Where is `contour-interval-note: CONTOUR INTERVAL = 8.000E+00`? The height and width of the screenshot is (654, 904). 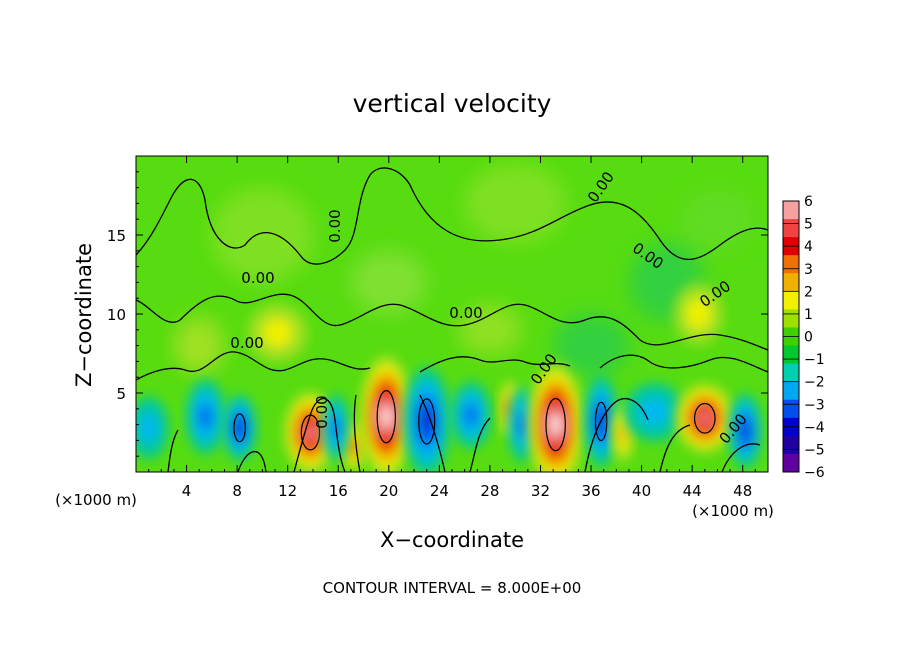
contour-interval-note: CONTOUR INTERVAL = 8.000E+00 is located at coordinates (452, 588).